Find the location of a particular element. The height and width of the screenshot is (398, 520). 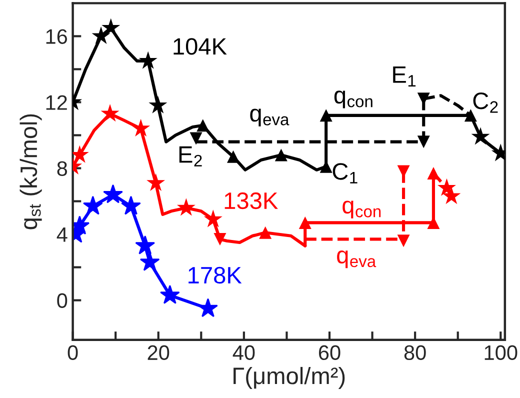

x-tick-label: 100 is located at coordinates (501, 352).